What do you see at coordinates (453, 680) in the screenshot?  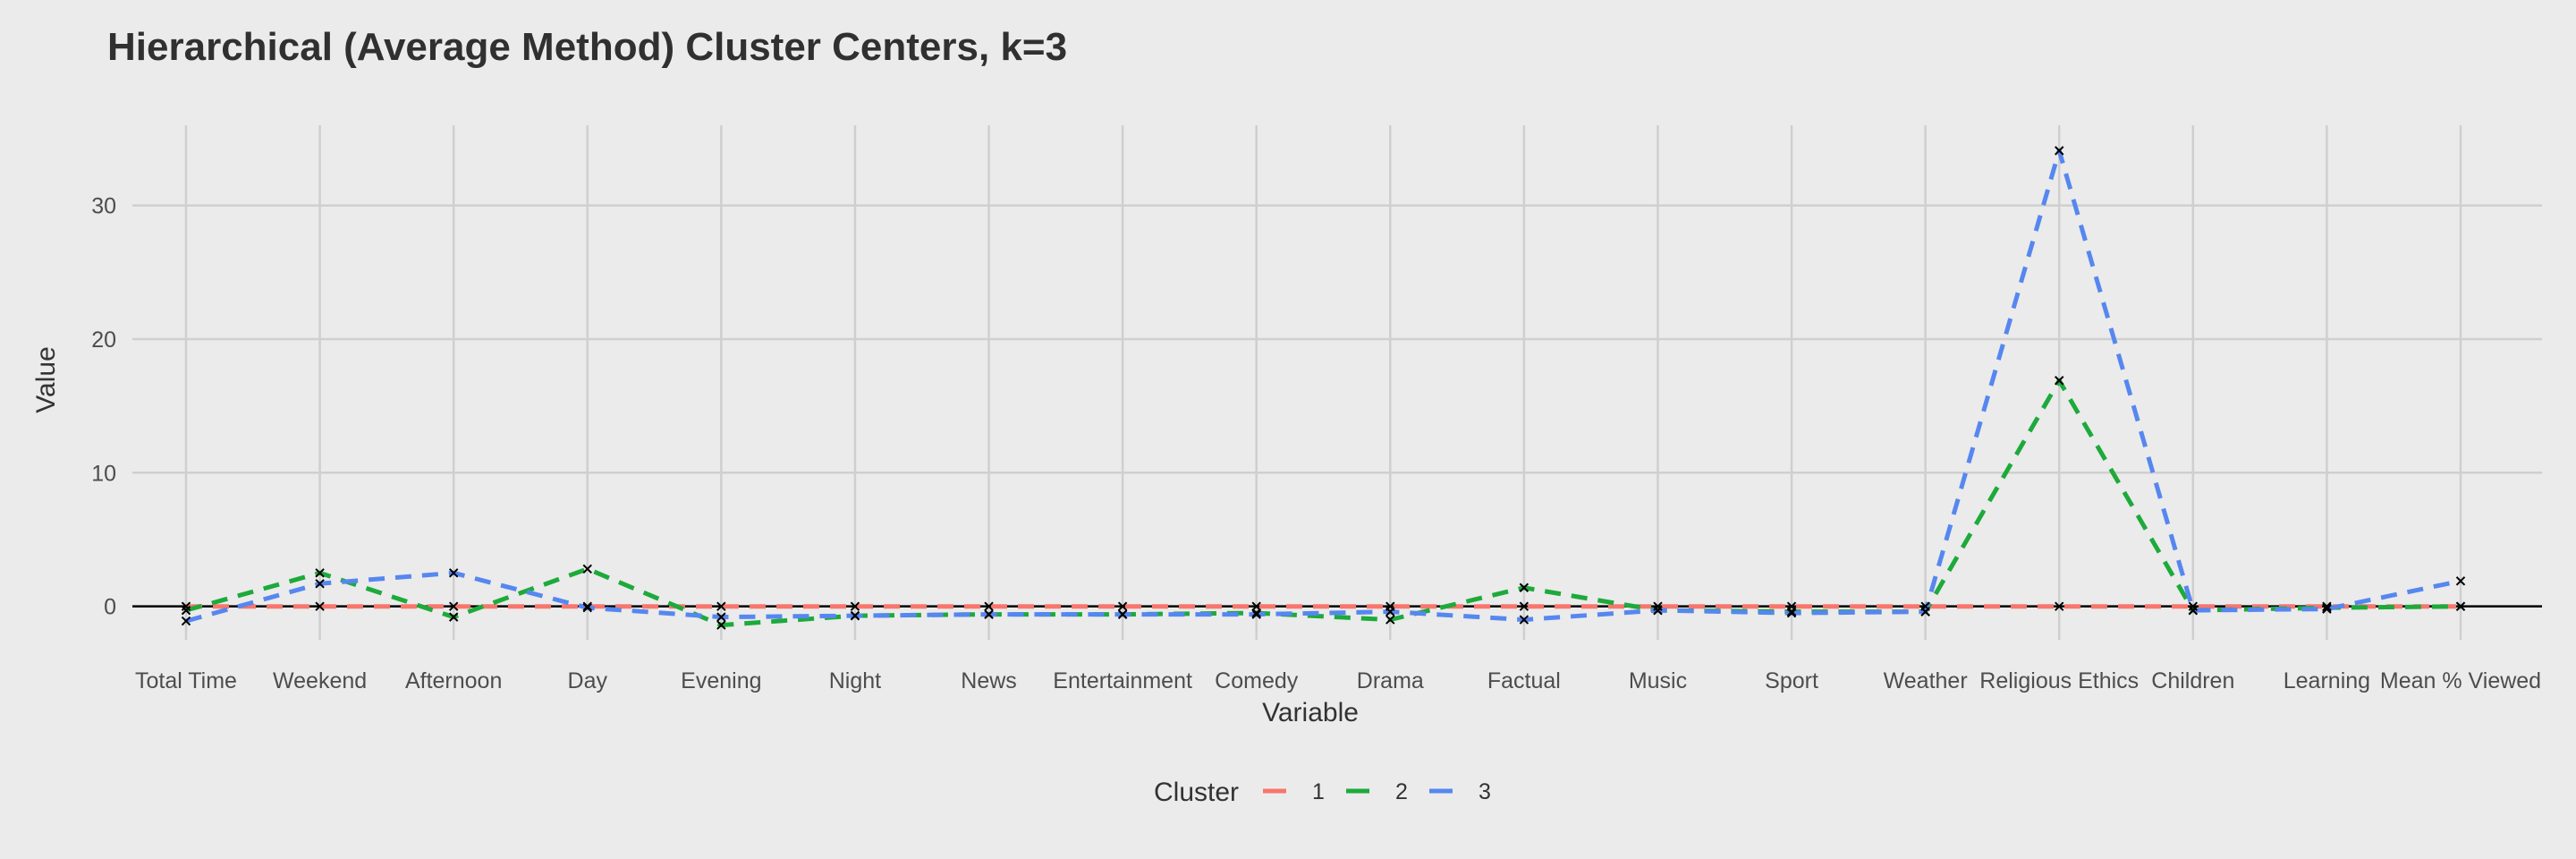 I see `x-tick-label: Afternoon` at bounding box center [453, 680].